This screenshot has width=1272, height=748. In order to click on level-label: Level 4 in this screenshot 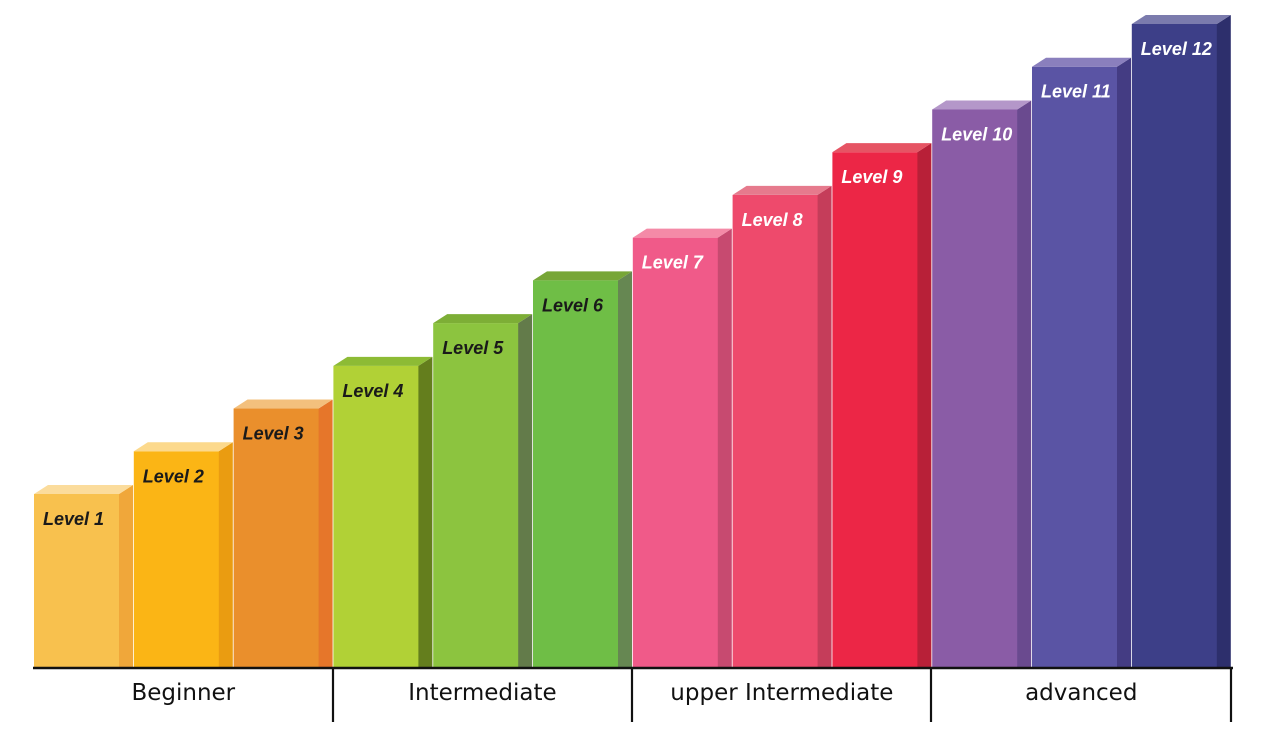, I will do `click(372, 391)`.